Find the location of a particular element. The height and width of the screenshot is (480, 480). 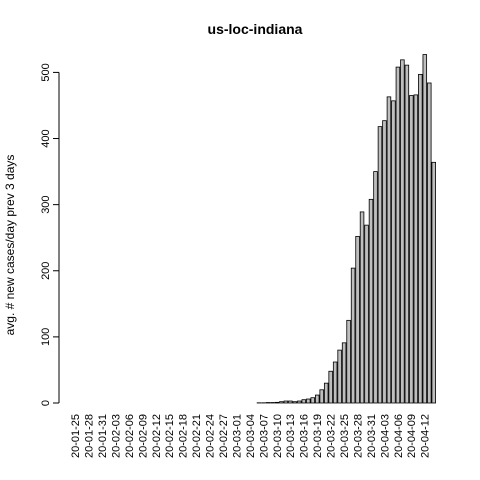

y-tick-label-0: 0 is located at coordinates (46, 403).